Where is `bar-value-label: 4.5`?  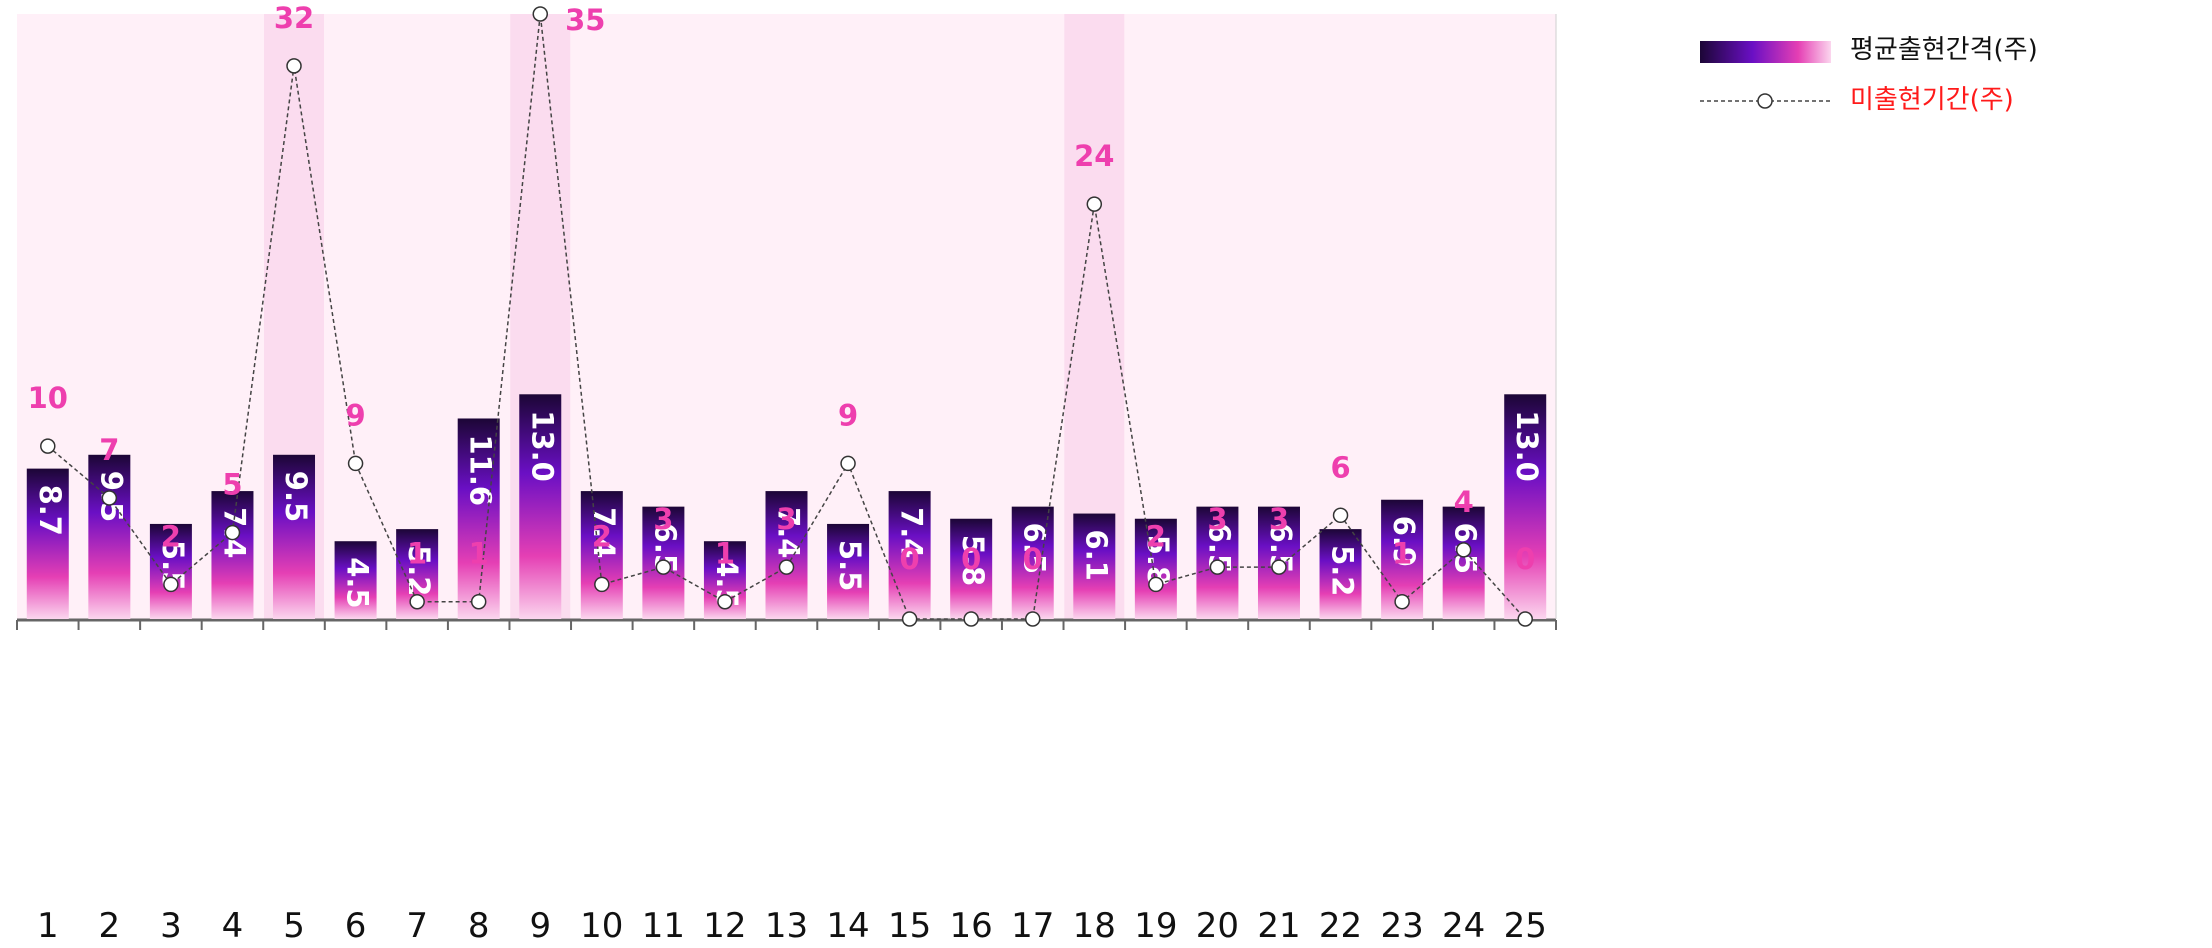
bar-value-label: 4.5 is located at coordinates (358, 582).